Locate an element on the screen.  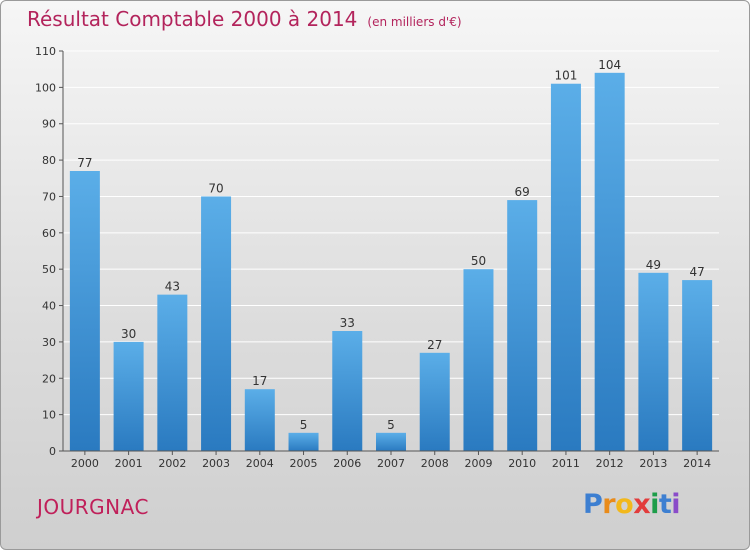
y-tick-label: 10 is located at coordinates (49, 415).